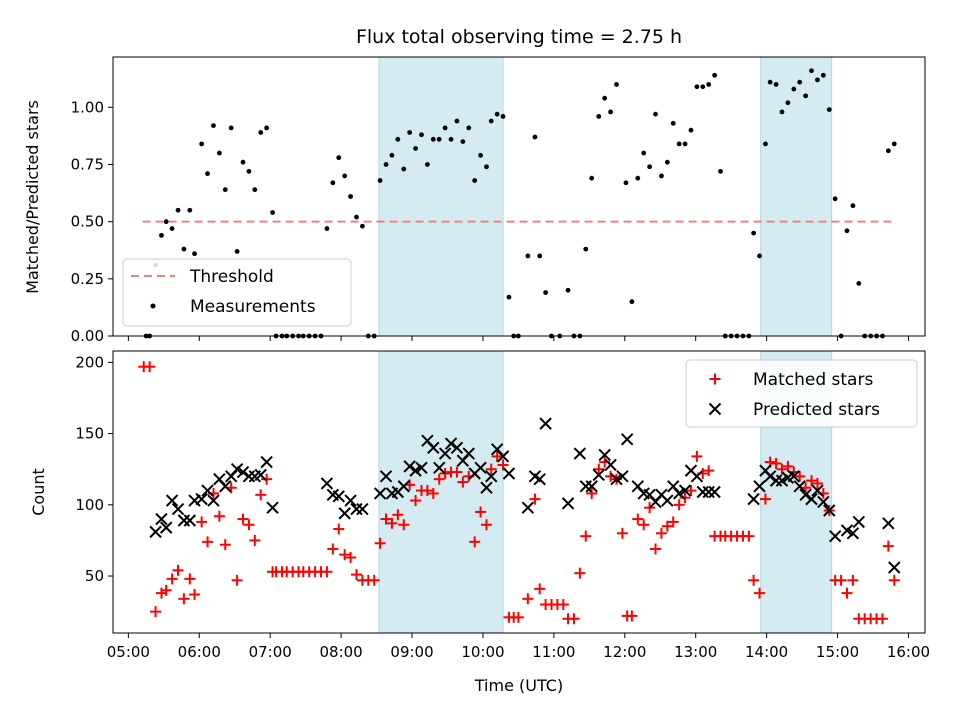 The height and width of the screenshot is (720, 960). Describe the element at coordinates (340, 652) in the screenshot. I see `x-tick-label: 08:00` at that location.